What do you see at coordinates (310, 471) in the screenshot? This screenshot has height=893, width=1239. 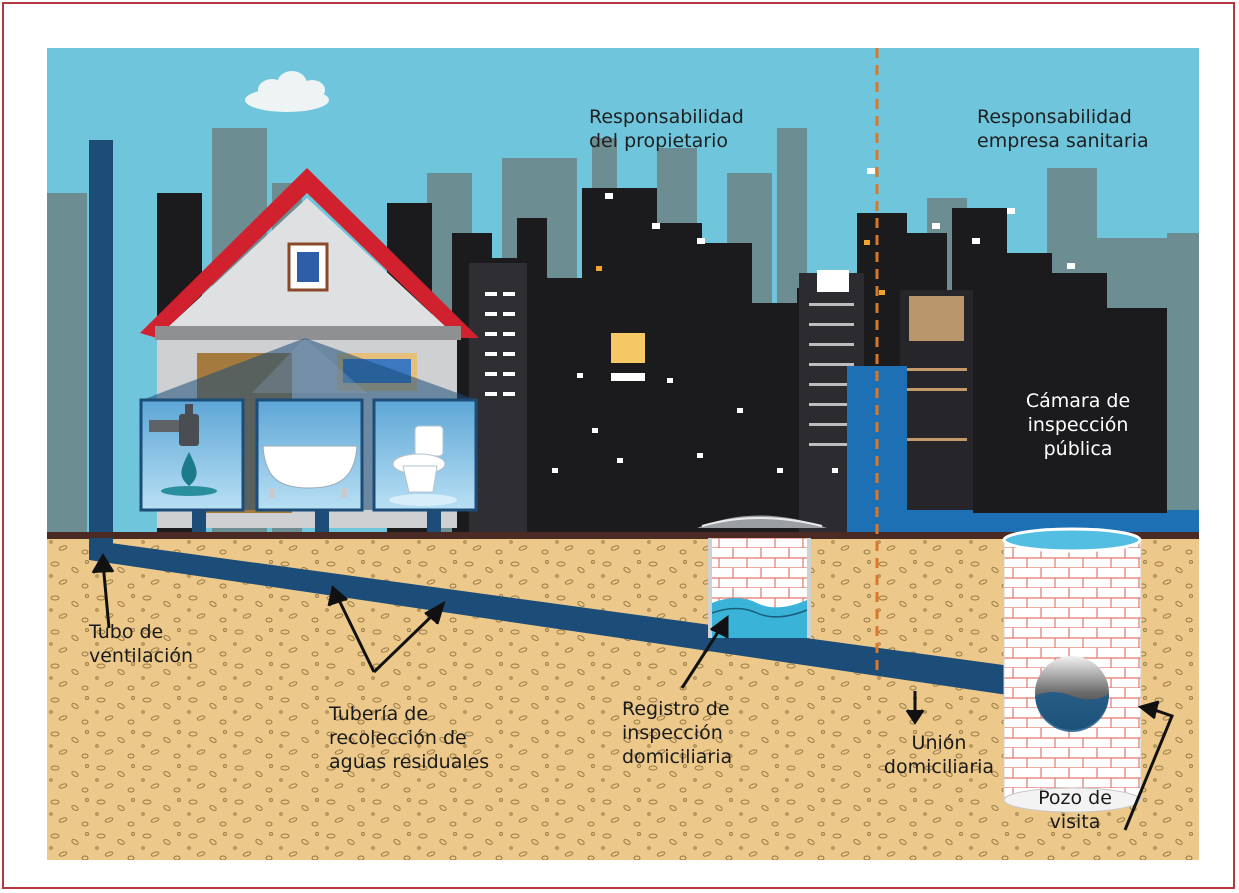 I see `bathtub-icon` at bounding box center [310, 471].